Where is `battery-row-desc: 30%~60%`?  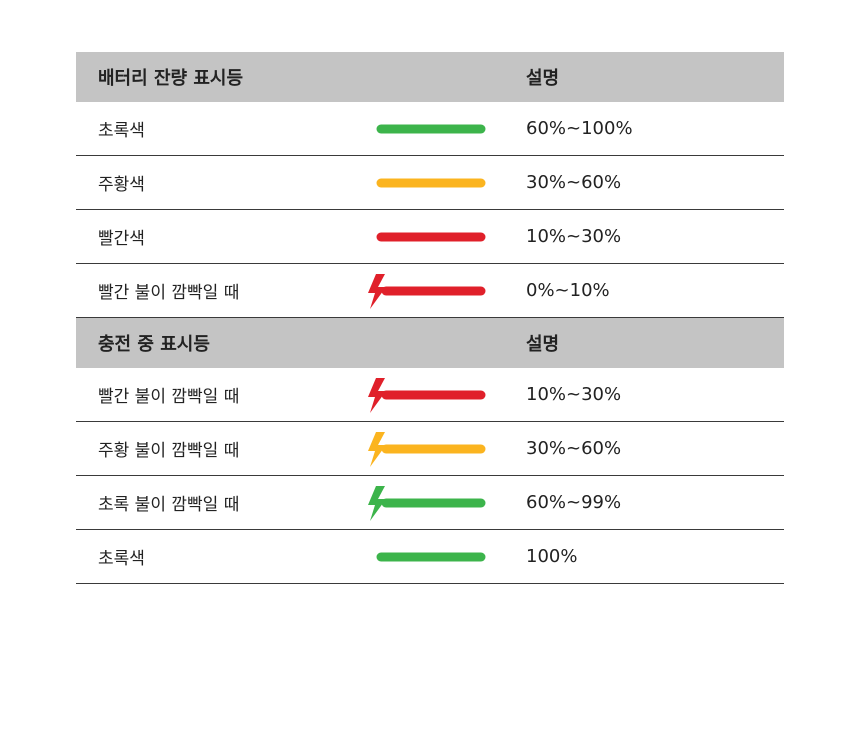
battery-row-desc: 30%~60% is located at coordinates (574, 182).